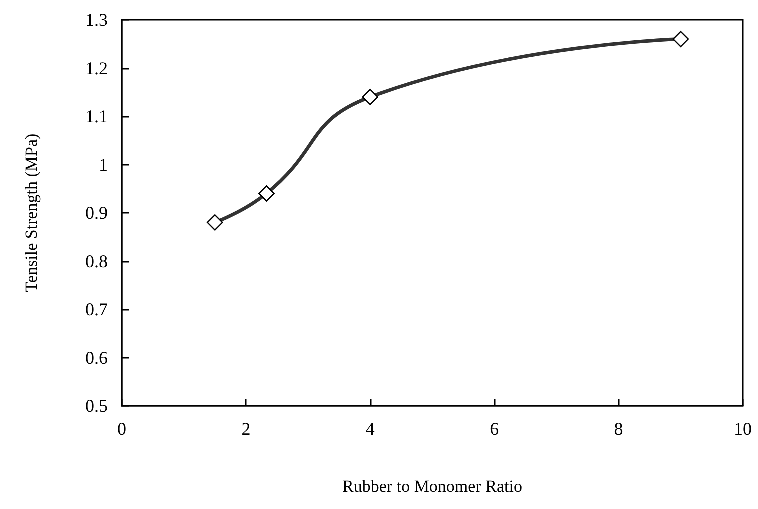 Image resolution: width=758 pixels, height=509 pixels. Describe the element at coordinates (743, 429) in the screenshot. I see `x-tick-label: 10` at that location.